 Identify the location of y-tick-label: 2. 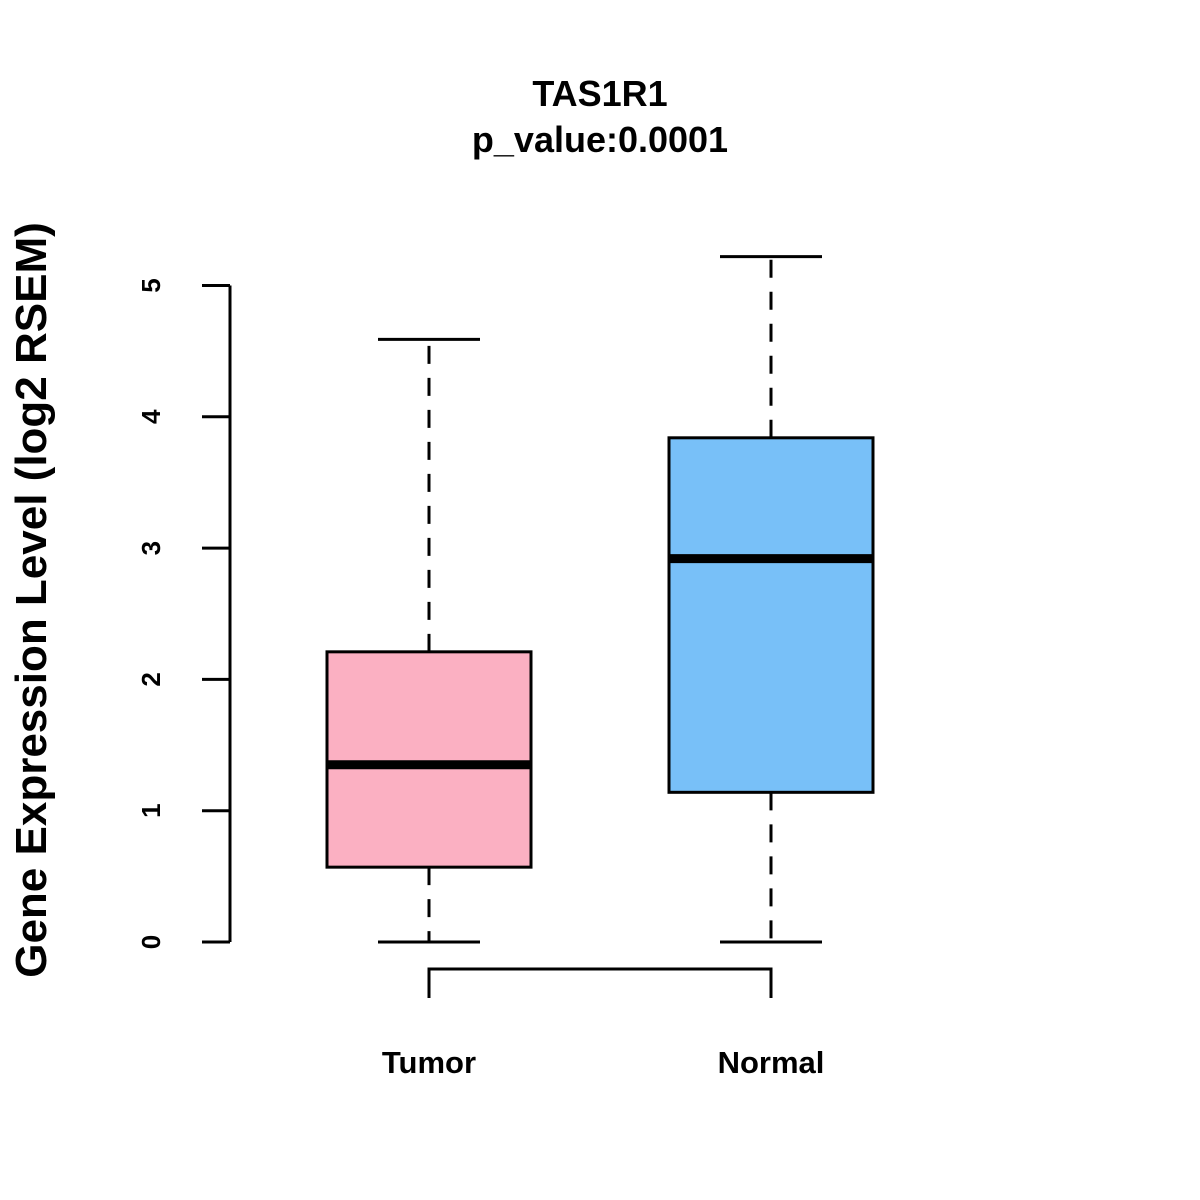
(151, 679).